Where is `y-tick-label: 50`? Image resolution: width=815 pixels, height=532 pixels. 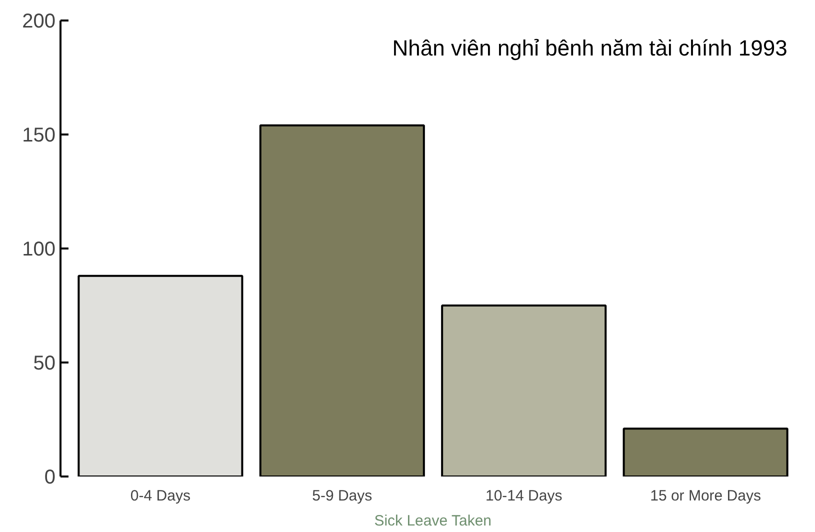 y-tick-label: 50 is located at coordinates (44, 363).